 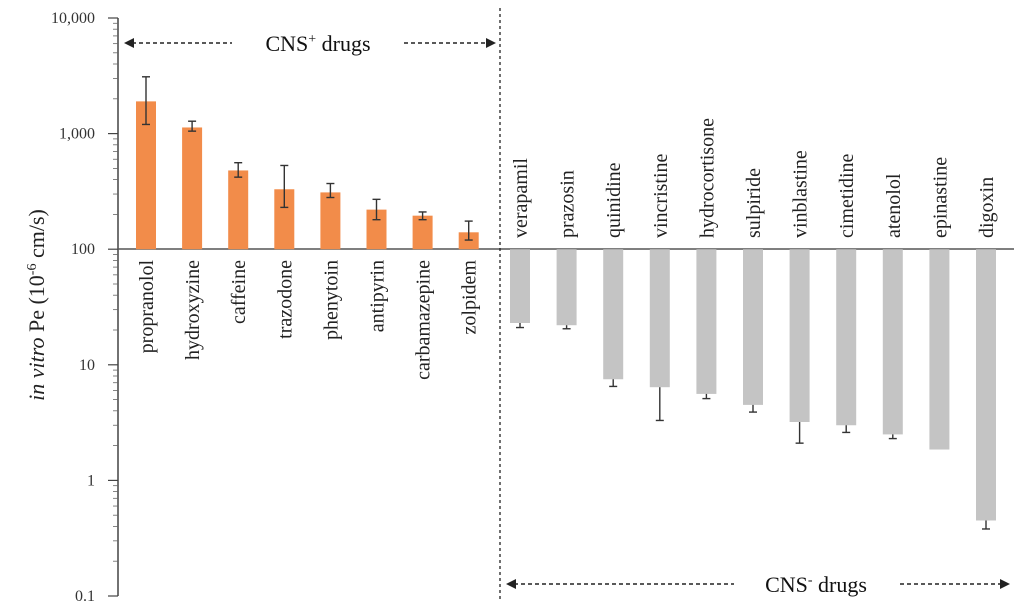 I want to click on bar-phenytoin, so click(x=330, y=221).